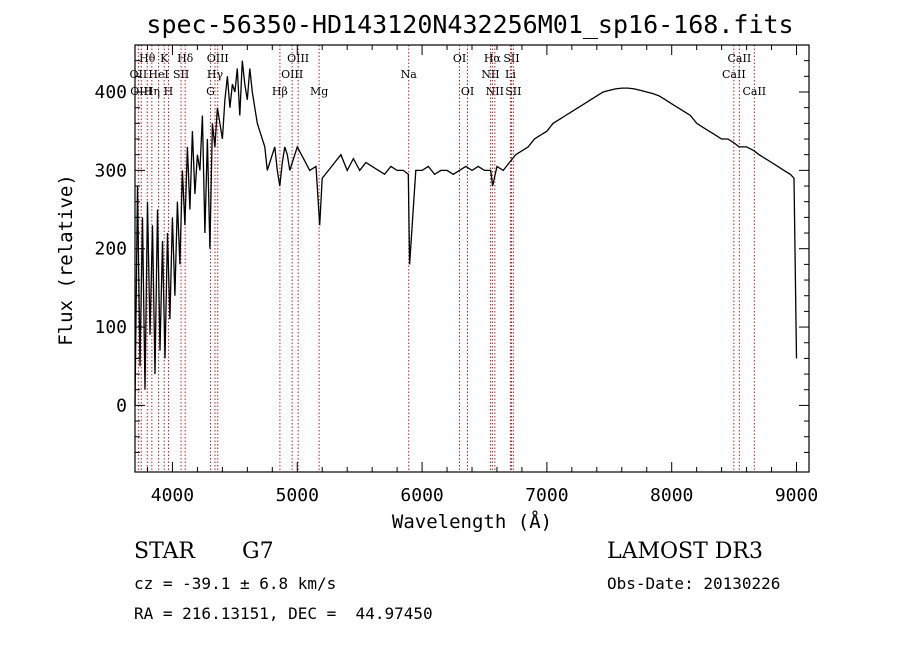  What do you see at coordinates (283, 613) in the screenshot?
I see `coordinates-text: RA = 216.13151, DEC = 44.97450` at bounding box center [283, 613].